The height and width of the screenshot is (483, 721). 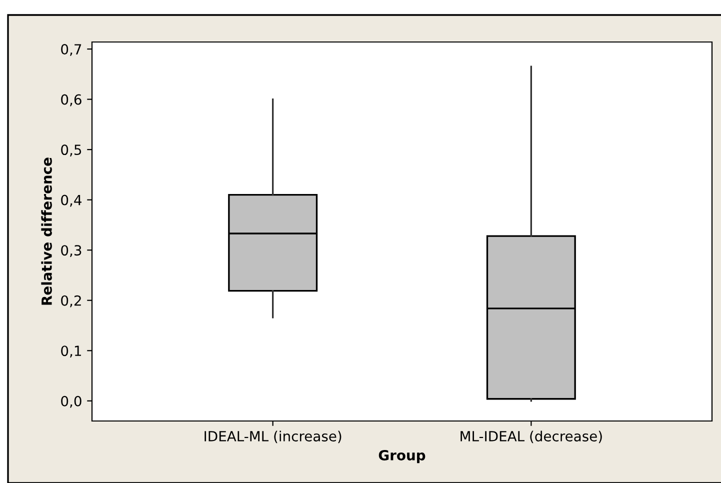 I want to click on y-tick-label: 0,6, so click(x=71, y=100).